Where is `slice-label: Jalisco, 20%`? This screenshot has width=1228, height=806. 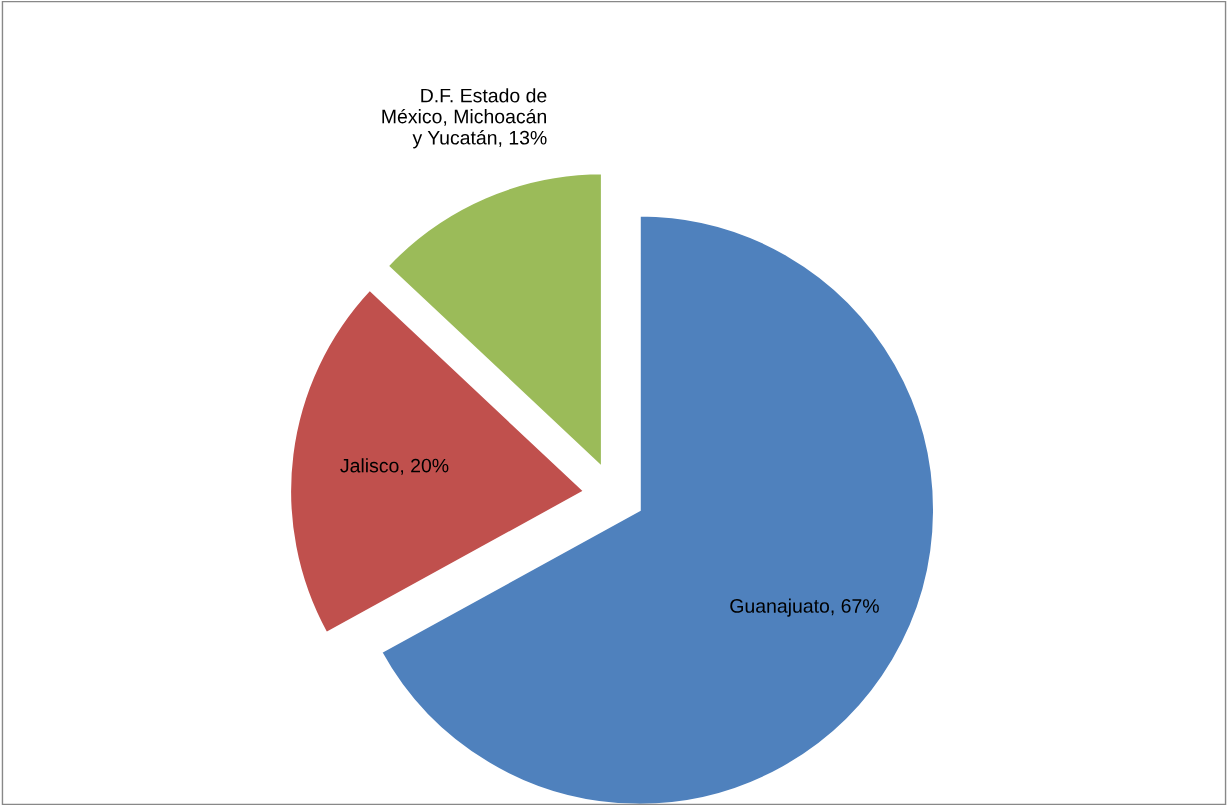 slice-label: Jalisco, 20% is located at coordinates (394, 466).